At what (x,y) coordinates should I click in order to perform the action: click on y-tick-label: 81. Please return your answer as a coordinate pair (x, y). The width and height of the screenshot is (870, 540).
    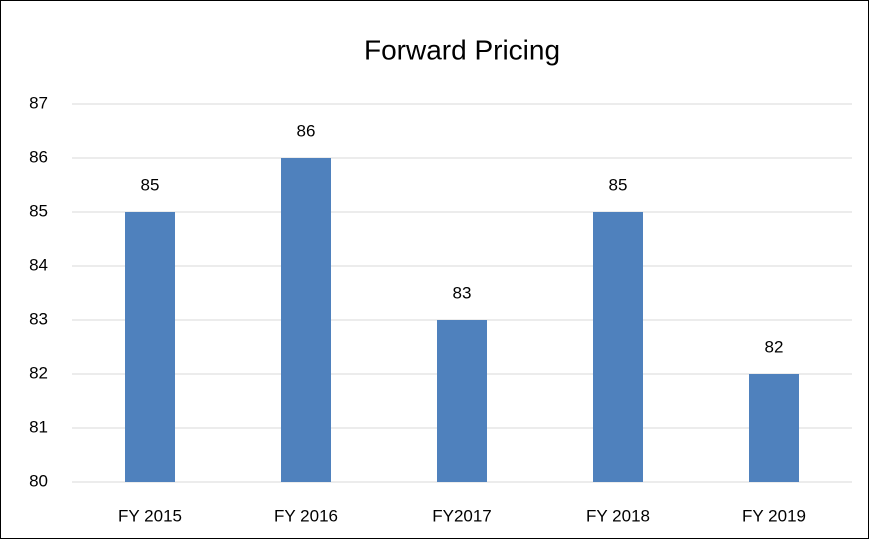
    Looking at the image, I should click on (38, 426).